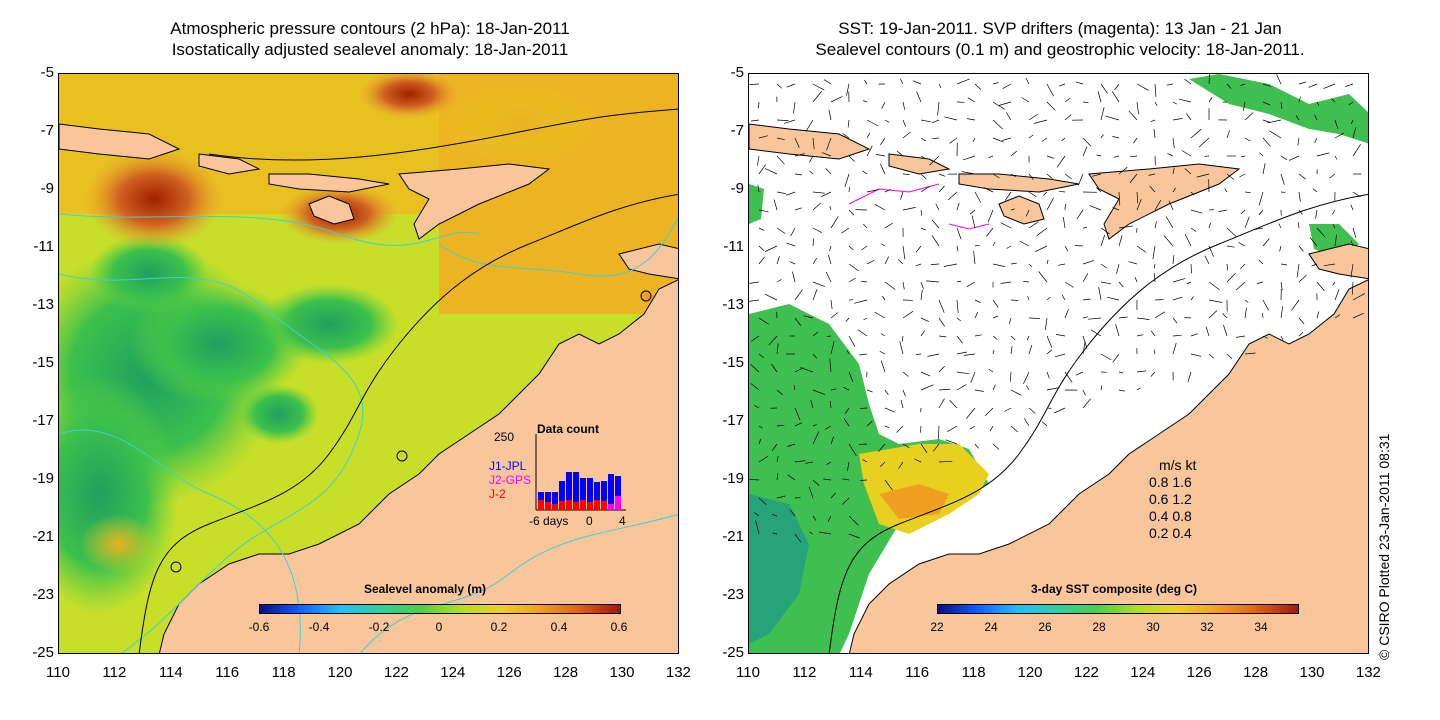 Image resolution: width=1440 pixels, height=720 pixels. What do you see at coordinates (1118, 609) in the screenshot?
I see `right-colorbar` at bounding box center [1118, 609].